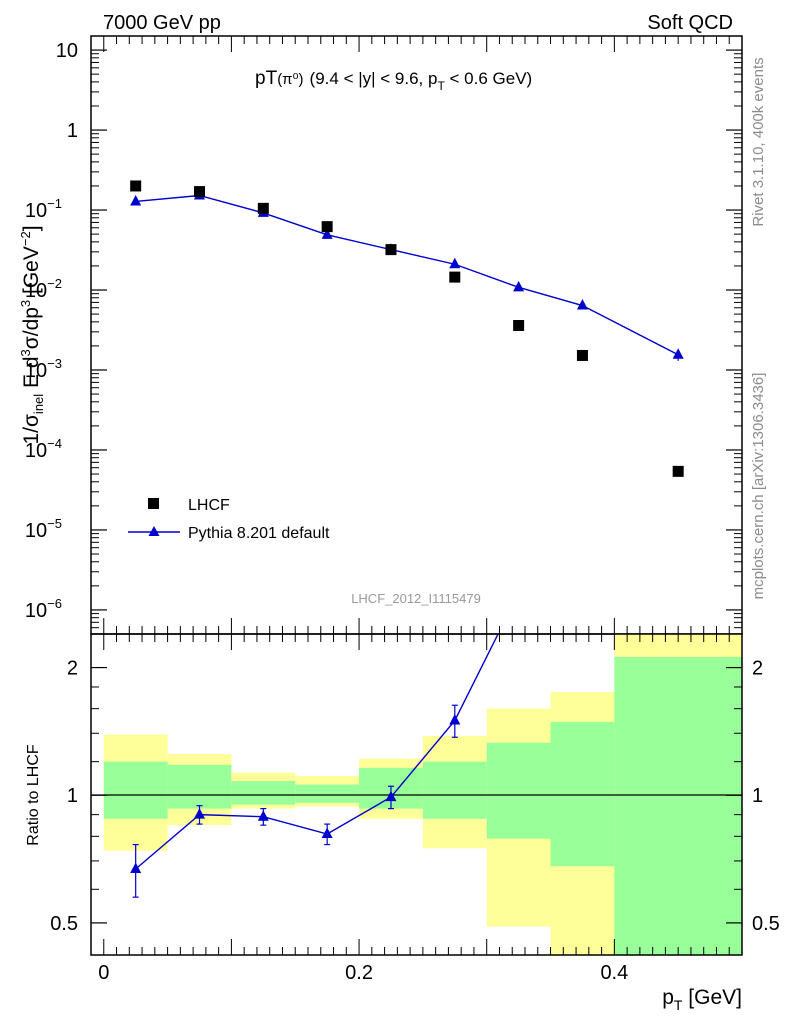  I want to click on main-y-tick-exponent: −3, so click(54, 363).